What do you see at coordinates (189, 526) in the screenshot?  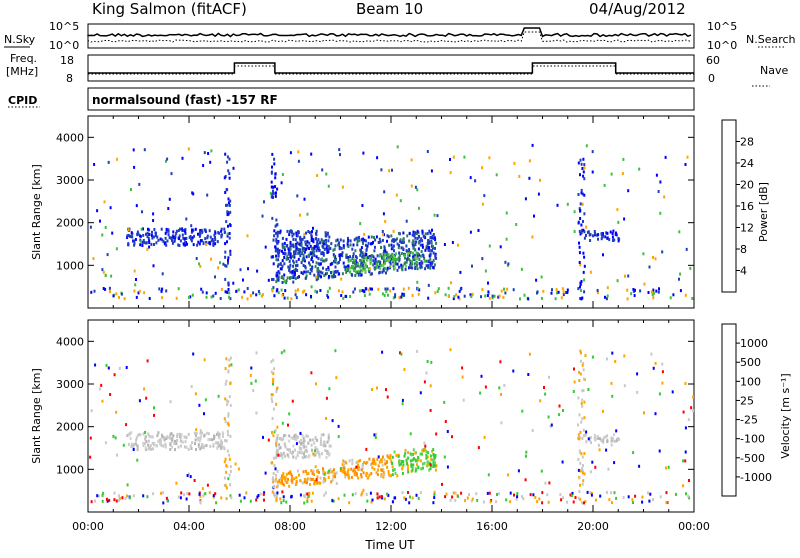 I see `x-tick-label: 04:00` at bounding box center [189, 526].